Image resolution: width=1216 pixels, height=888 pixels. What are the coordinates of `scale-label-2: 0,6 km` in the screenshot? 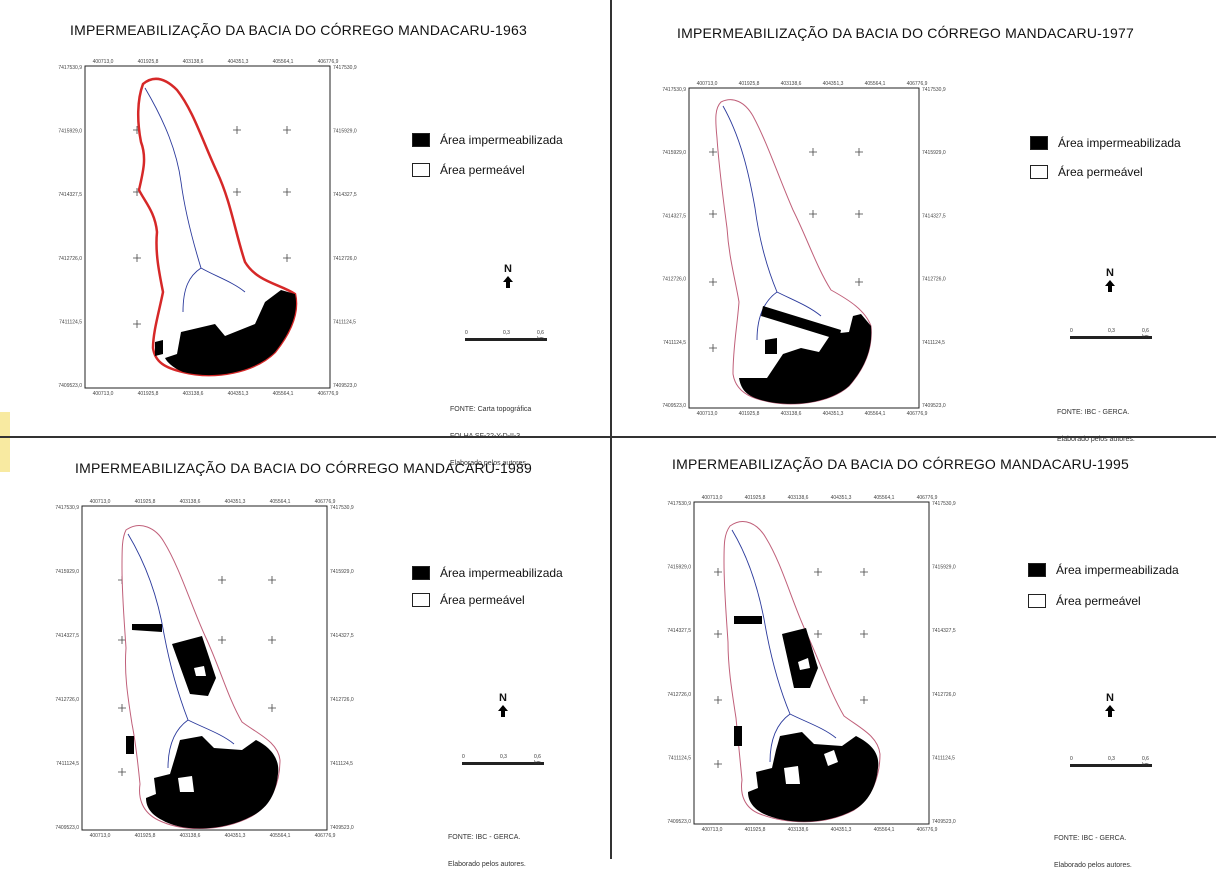 It's located at (537, 760).